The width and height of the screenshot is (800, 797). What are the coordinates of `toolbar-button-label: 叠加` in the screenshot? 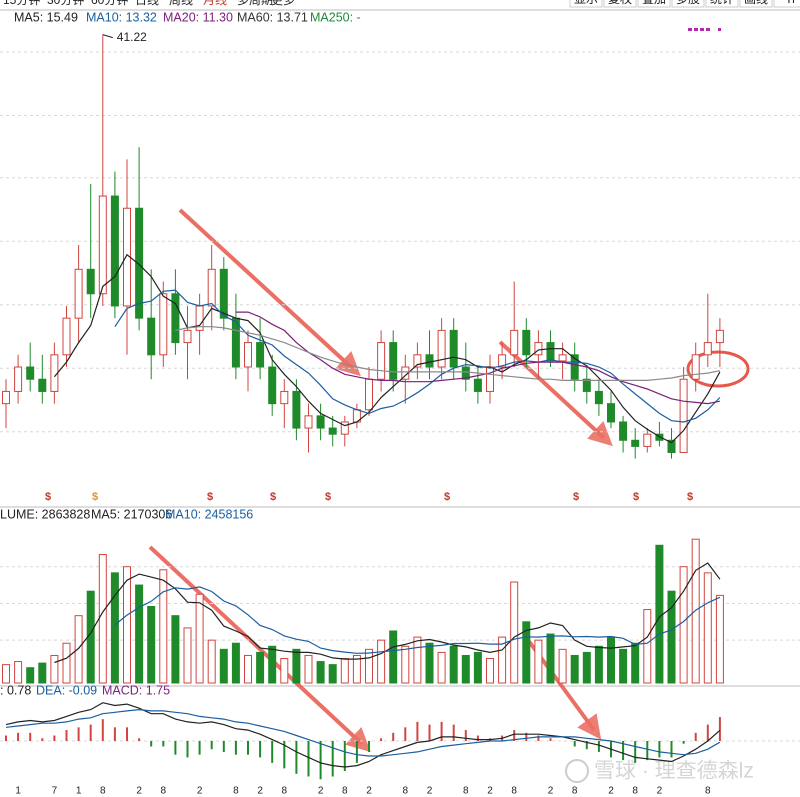 It's located at (654, 3).